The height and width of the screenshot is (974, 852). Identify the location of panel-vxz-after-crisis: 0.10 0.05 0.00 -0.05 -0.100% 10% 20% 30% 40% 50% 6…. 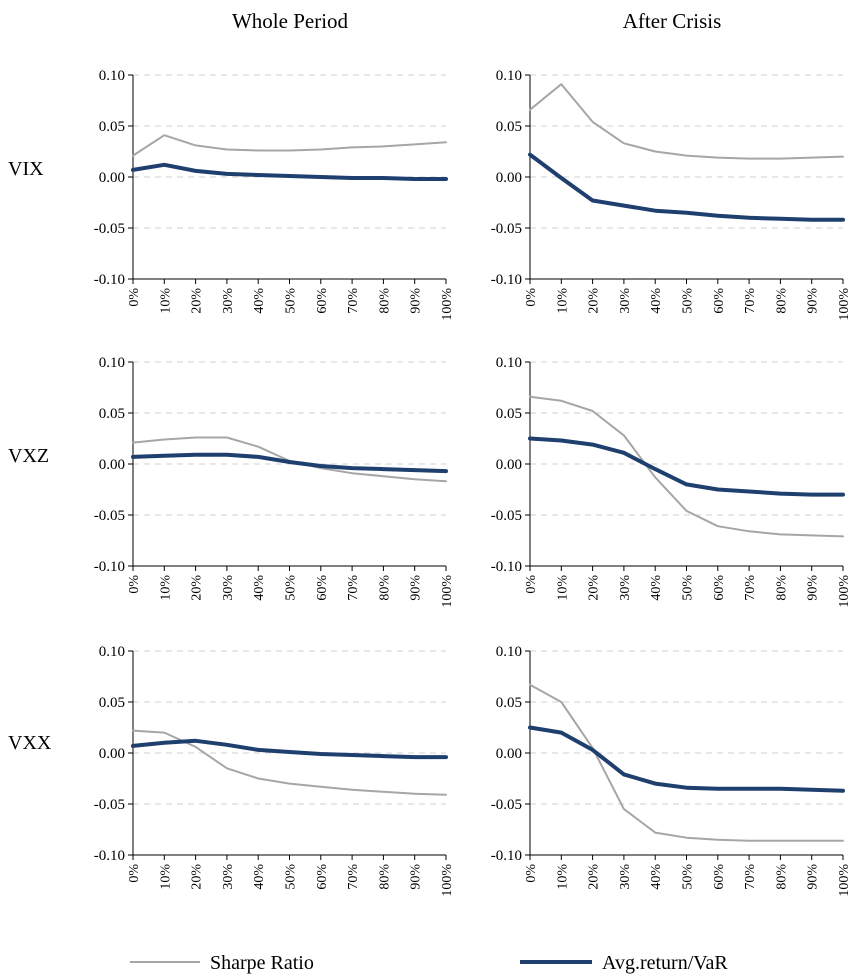
(671, 481).